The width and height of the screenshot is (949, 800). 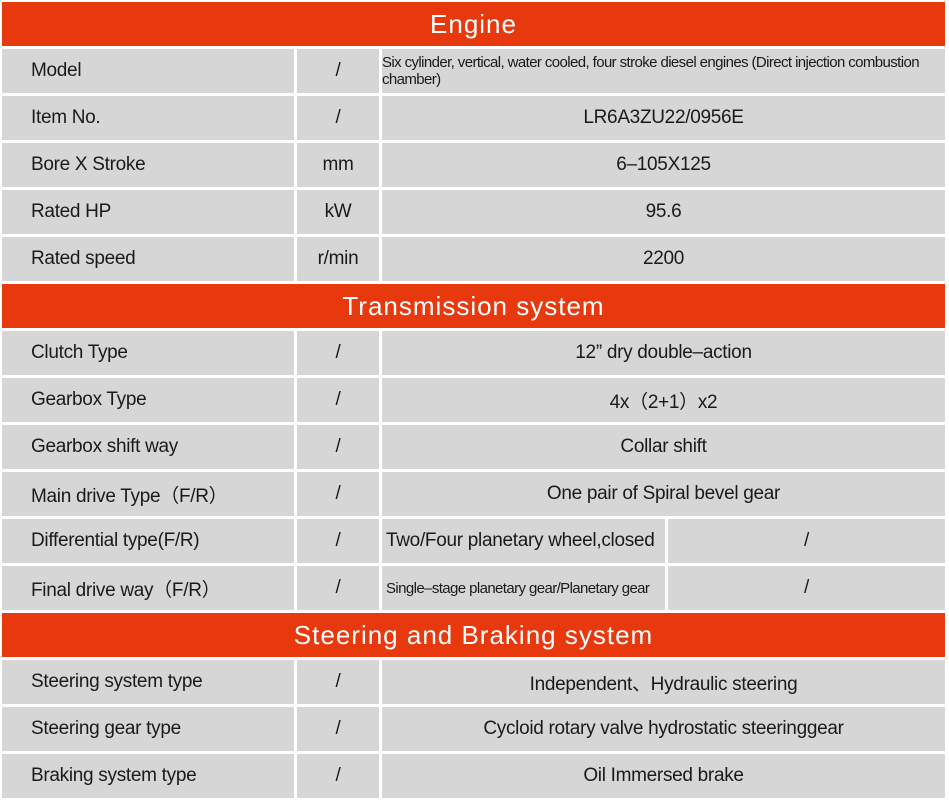 I want to click on row-unit: kW, so click(x=338, y=212).